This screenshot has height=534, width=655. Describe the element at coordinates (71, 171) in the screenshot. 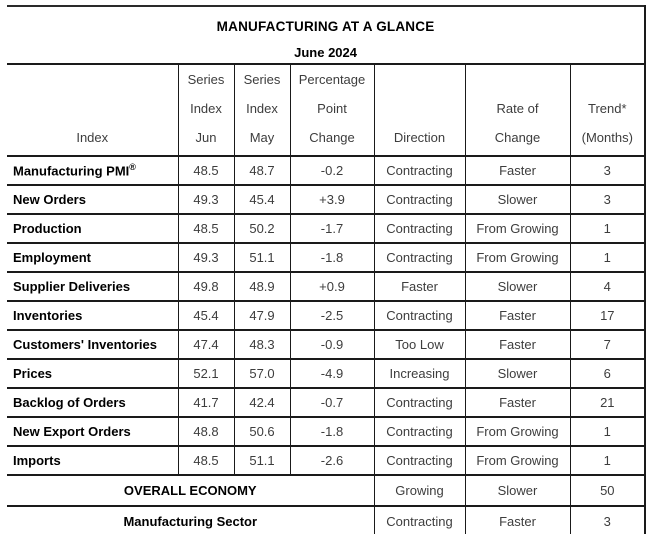

I see `index-label: Manufacturing PMI` at that location.